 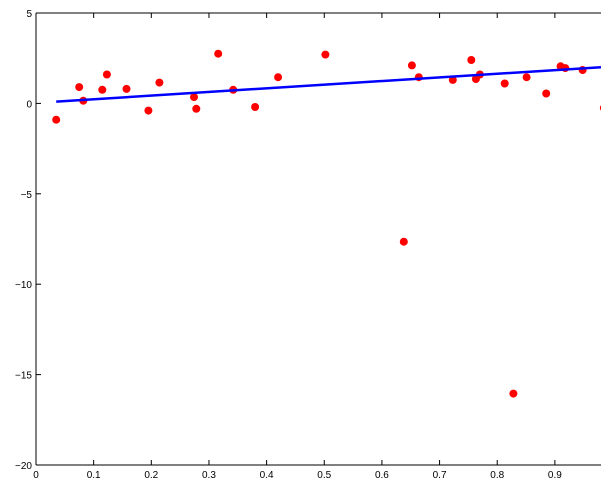 I want to click on x-tick-label: 0, so click(x=36, y=475).